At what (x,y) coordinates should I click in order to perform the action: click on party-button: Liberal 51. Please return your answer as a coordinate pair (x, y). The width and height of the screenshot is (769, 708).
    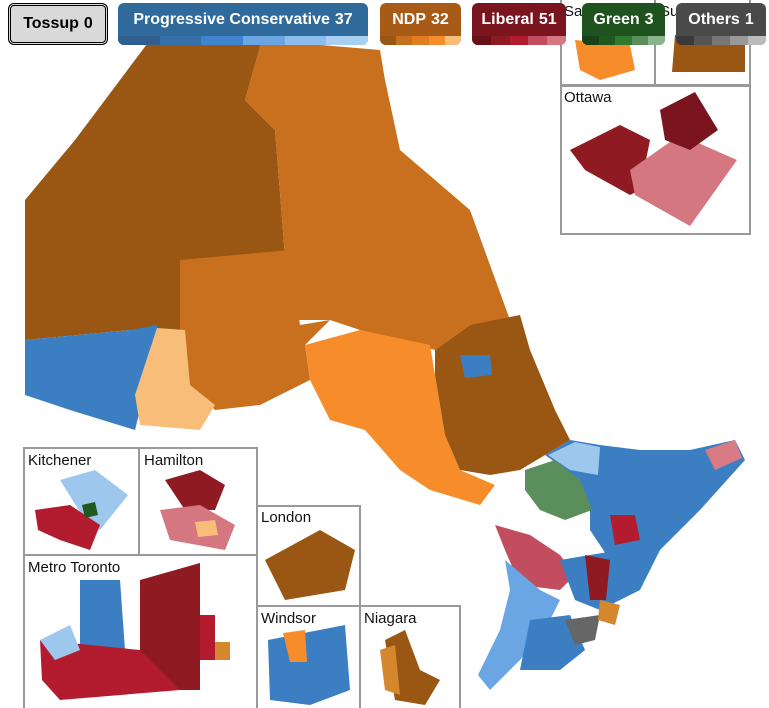
    Looking at the image, I should click on (519, 24).